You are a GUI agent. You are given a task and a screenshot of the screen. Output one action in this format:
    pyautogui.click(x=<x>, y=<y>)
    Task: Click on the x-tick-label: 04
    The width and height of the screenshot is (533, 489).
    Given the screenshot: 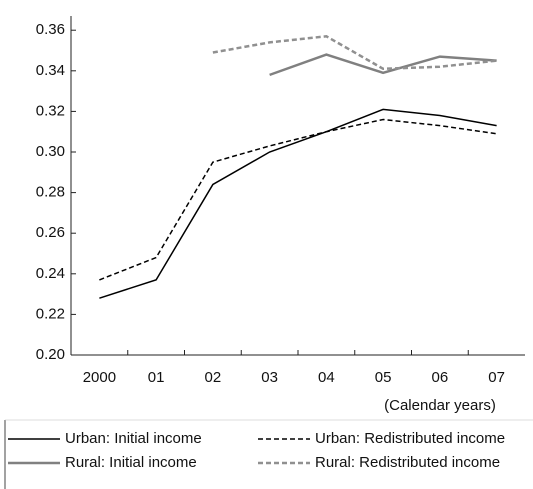 What is the action you would take?
    pyautogui.click(x=326, y=377)
    